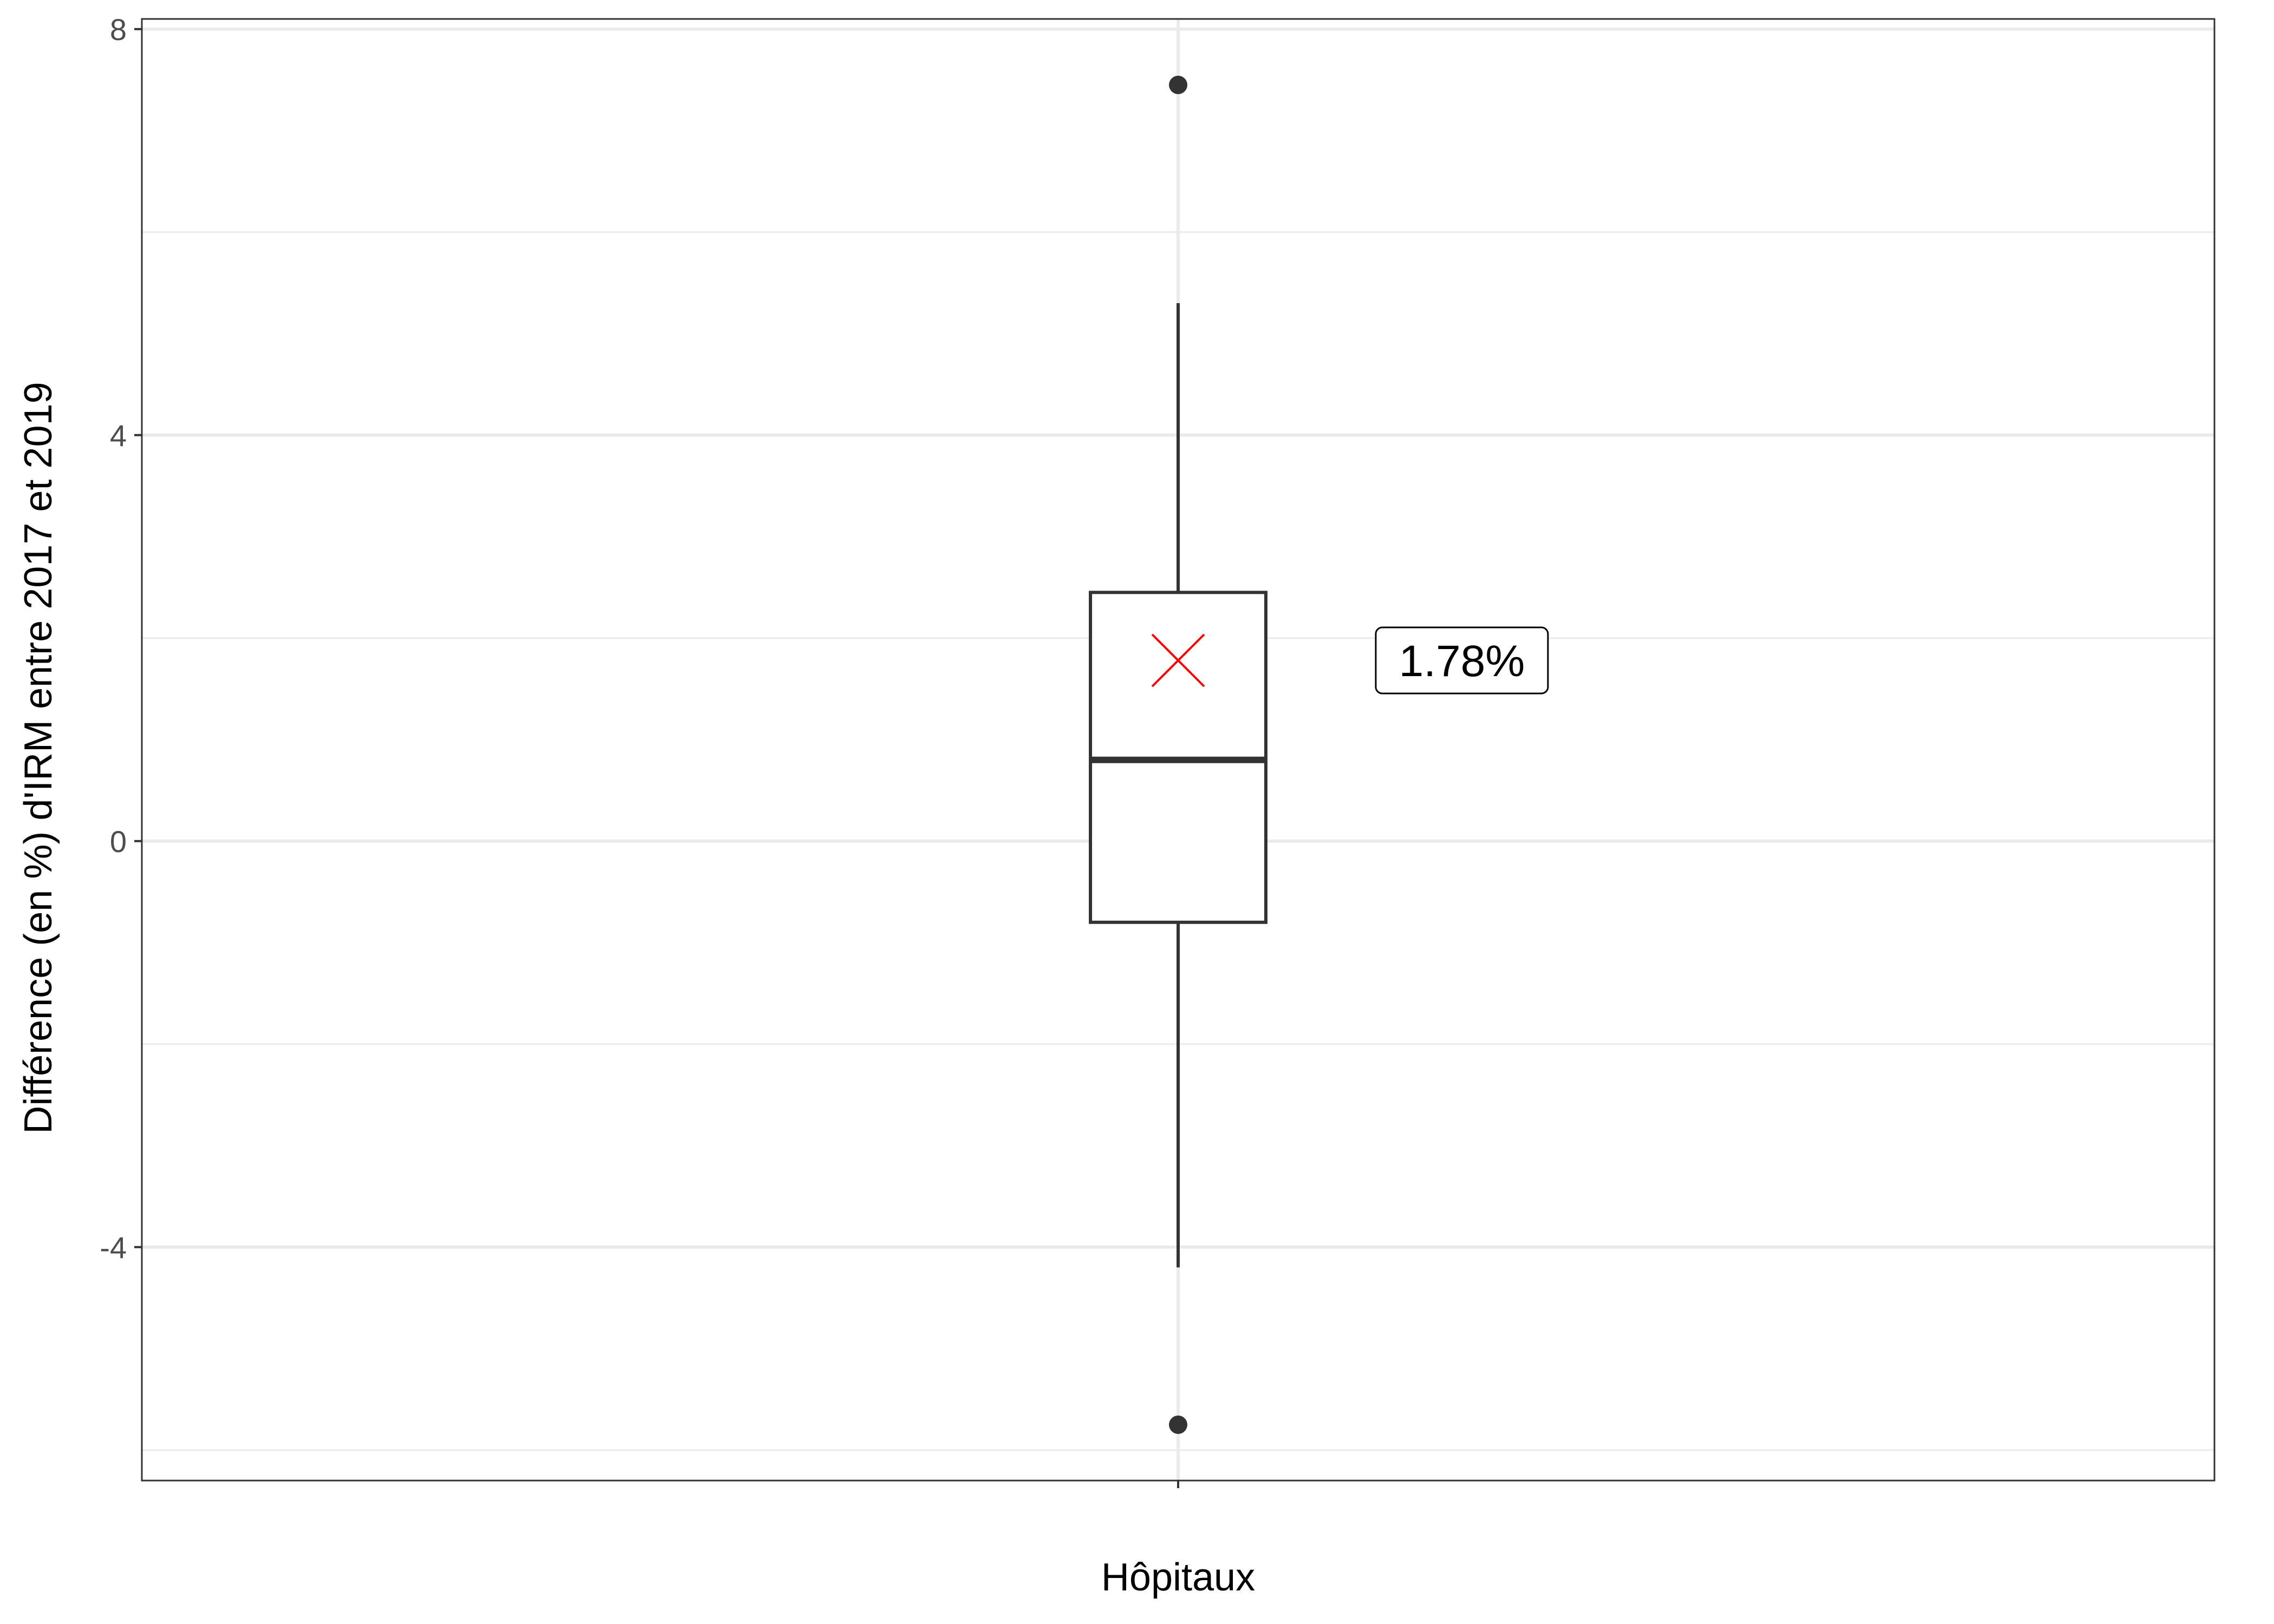 This screenshot has width=2274, height=1624. Describe the element at coordinates (1178, 1577) in the screenshot. I see `x-axis-title: Hôpitaux` at that location.